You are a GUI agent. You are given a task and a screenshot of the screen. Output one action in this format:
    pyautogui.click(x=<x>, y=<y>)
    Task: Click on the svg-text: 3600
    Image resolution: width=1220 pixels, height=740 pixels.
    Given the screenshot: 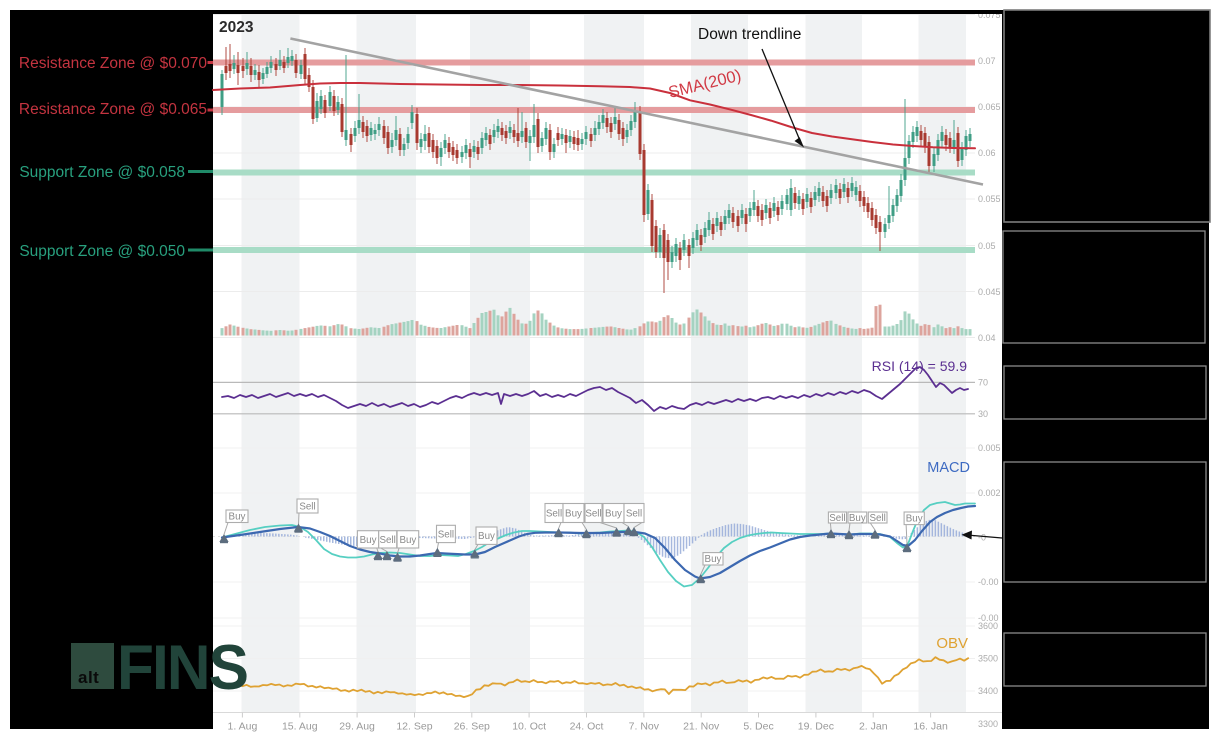 What is the action you would take?
    pyautogui.click(x=988, y=626)
    